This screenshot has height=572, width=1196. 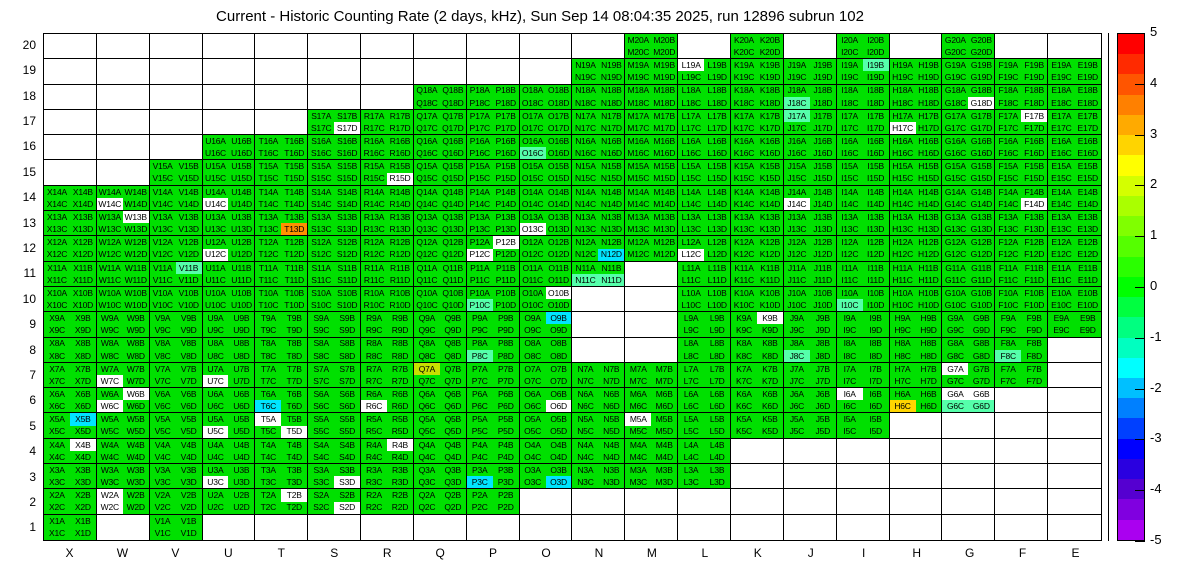 What do you see at coordinates (135, 406) in the screenshot?
I see `heatmap-subcell-W6D: W6D` at bounding box center [135, 406].